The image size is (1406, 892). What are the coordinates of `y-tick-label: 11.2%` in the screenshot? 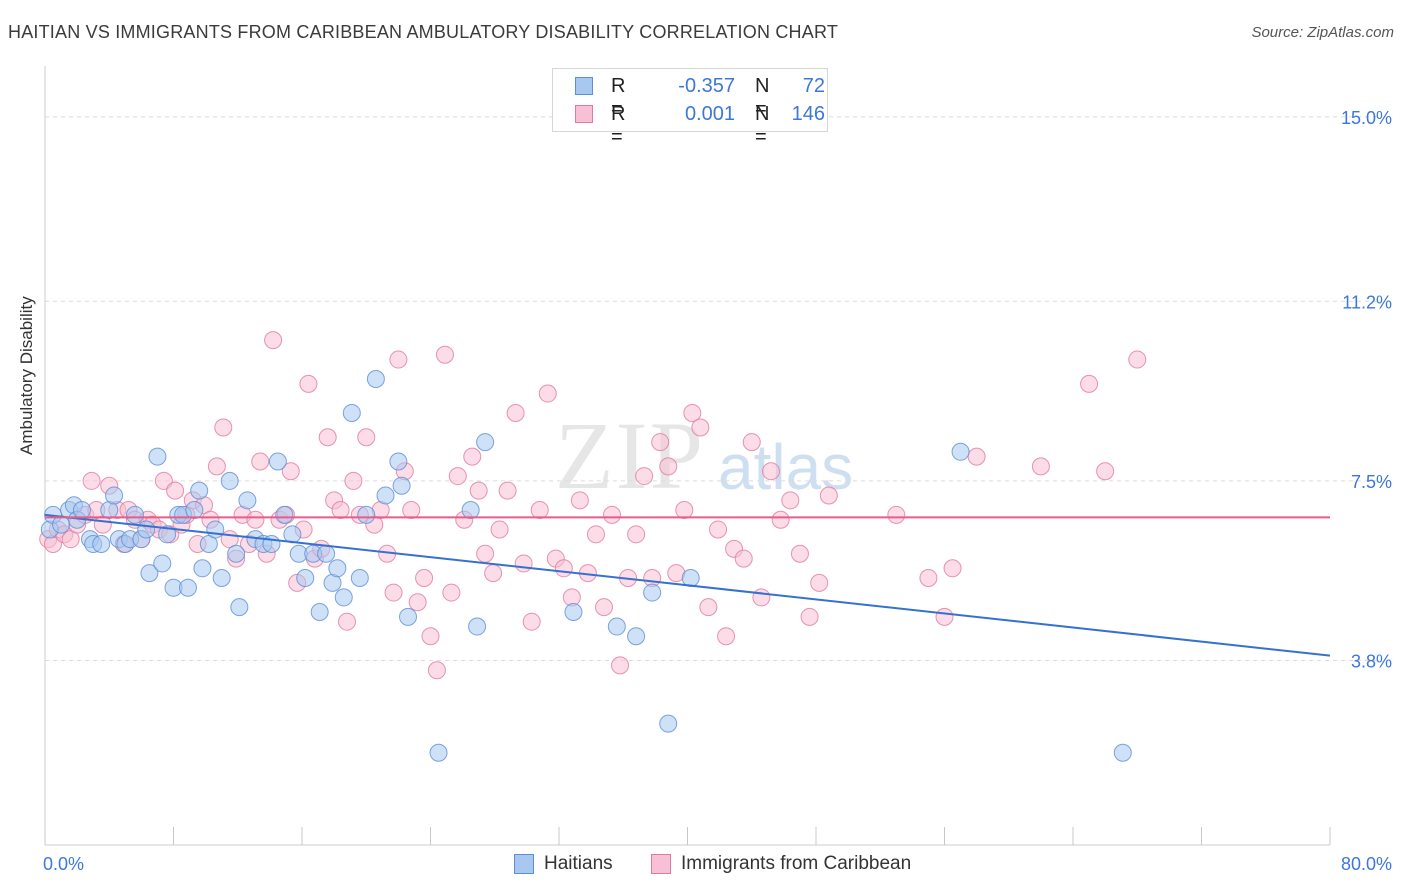 It's located at (1367, 302).